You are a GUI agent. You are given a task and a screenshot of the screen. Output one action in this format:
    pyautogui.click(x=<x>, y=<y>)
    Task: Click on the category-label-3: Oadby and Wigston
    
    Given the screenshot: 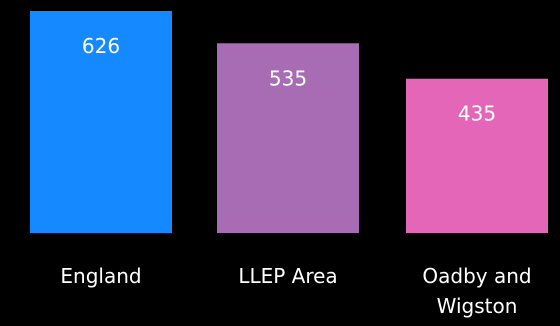 What is the action you would take?
    pyautogui.click(x=476, y=291)
    